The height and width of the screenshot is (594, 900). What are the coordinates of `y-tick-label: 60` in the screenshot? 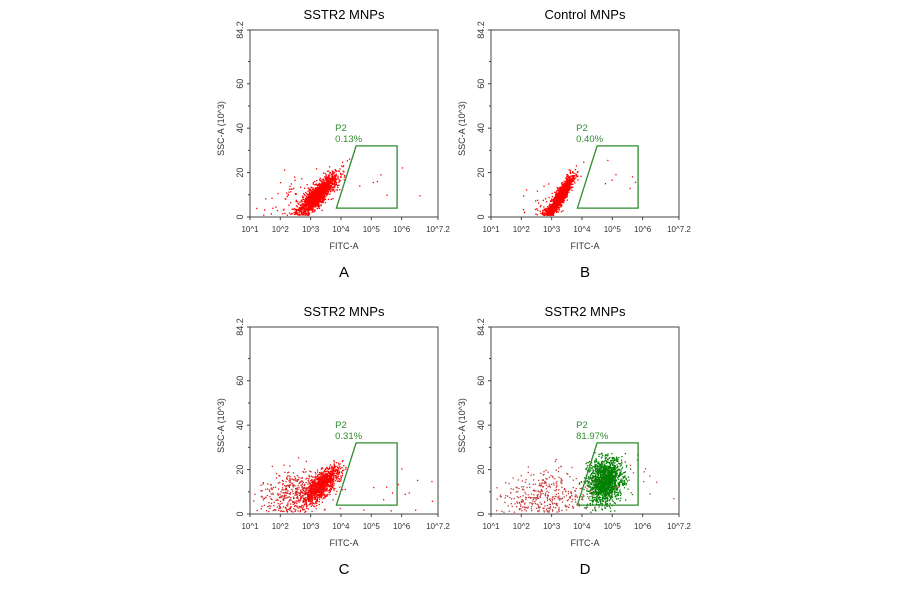 It's located at (481, 84).